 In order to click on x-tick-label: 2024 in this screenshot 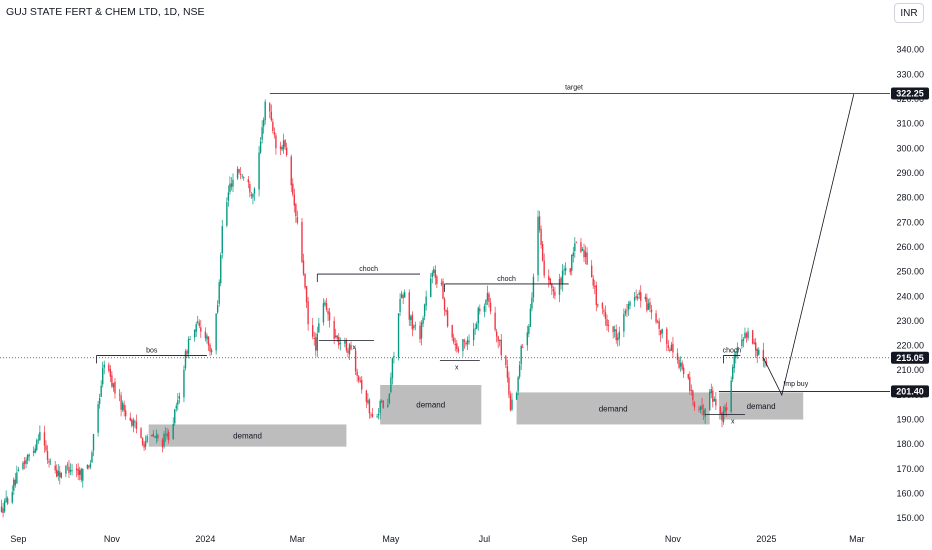, I will do `click(205, 539)`.